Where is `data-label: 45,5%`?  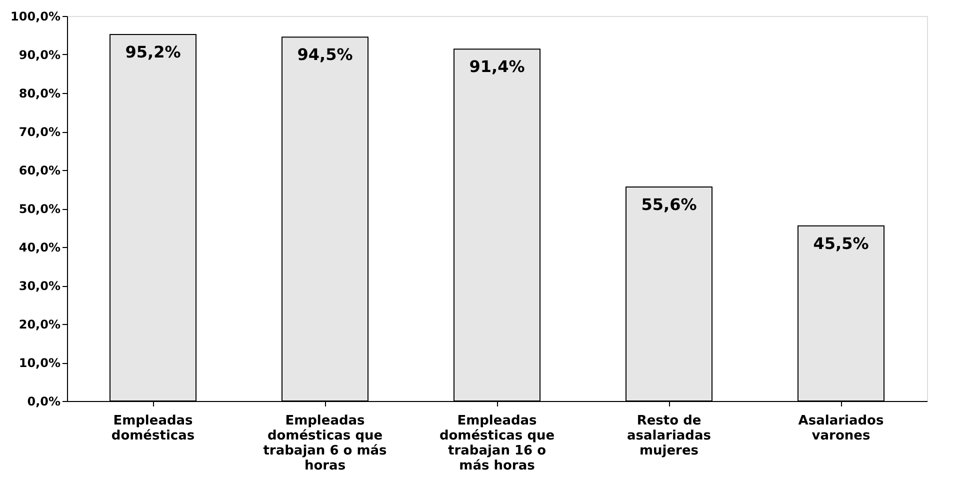 data-label: 45,5% is located at coordinates (841, 243).